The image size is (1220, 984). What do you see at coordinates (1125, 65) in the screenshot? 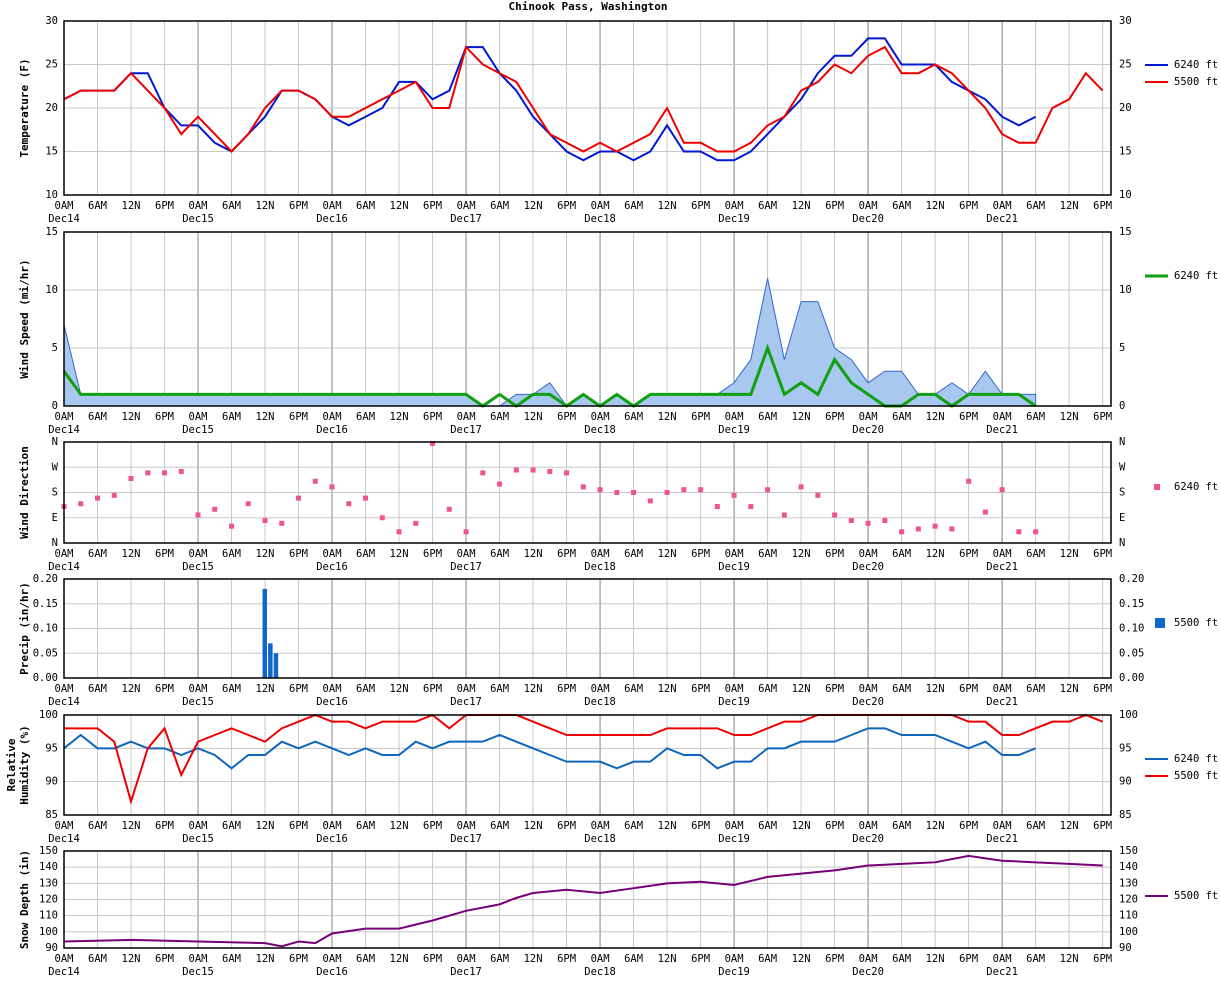
I see `y2-tick-label: 25` at bounding box center [1125, 65].